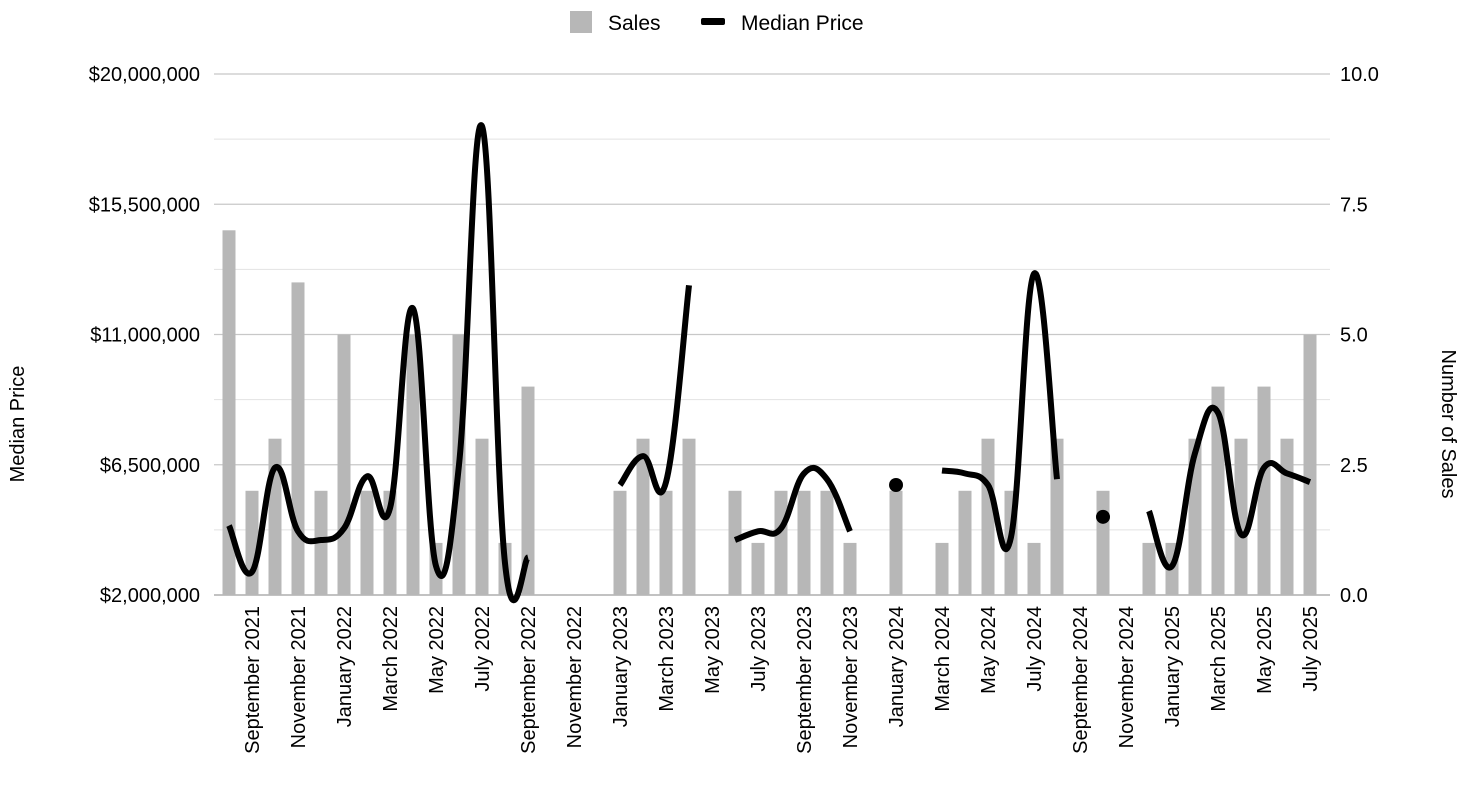 This screenshot has width=1458, height=798. What do you see at coordinates (897, 666) in the screenshot?
I see `x-tick-label: January 2024` at bounding box center [897, 666].